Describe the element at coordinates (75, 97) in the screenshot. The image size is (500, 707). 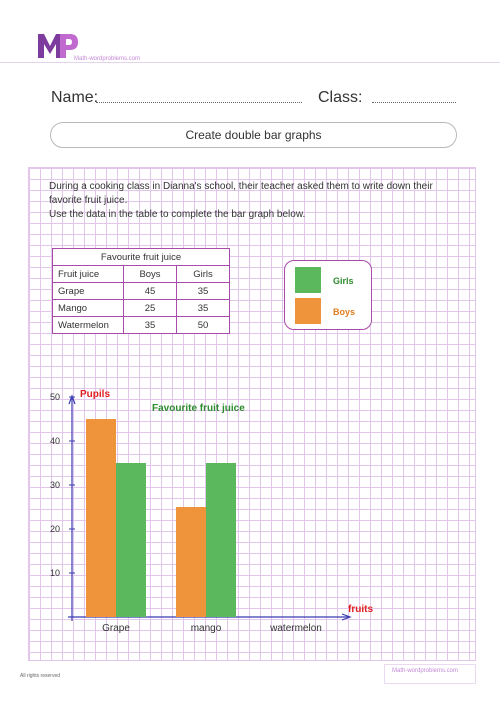
I see `name-label: Name:` at that location.